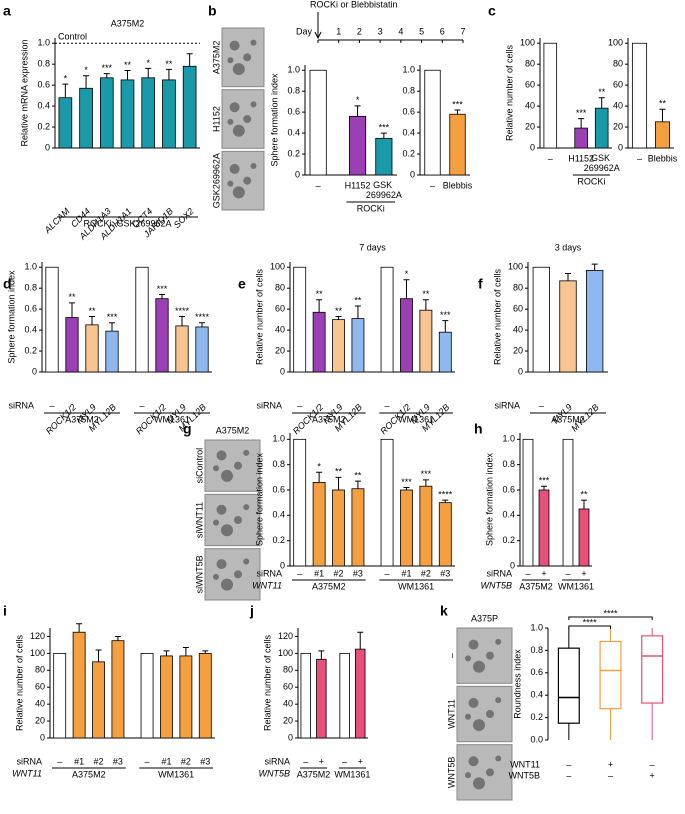  Describe the element at coordinates (319, 573) in the screenshot. I see `x-tick-label: #1` at that location.